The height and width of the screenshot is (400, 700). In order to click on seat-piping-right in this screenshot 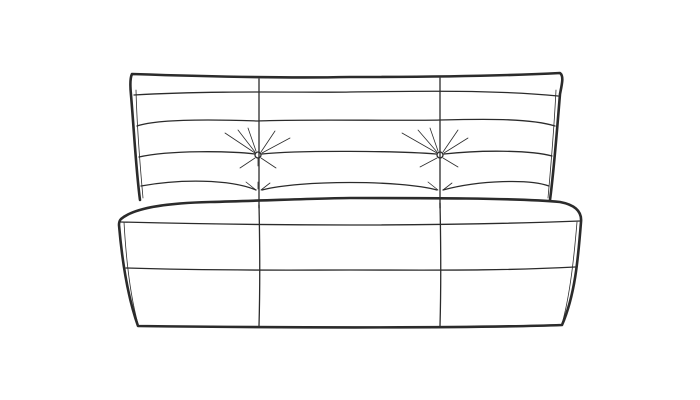, I will do `click(569, 273)`.